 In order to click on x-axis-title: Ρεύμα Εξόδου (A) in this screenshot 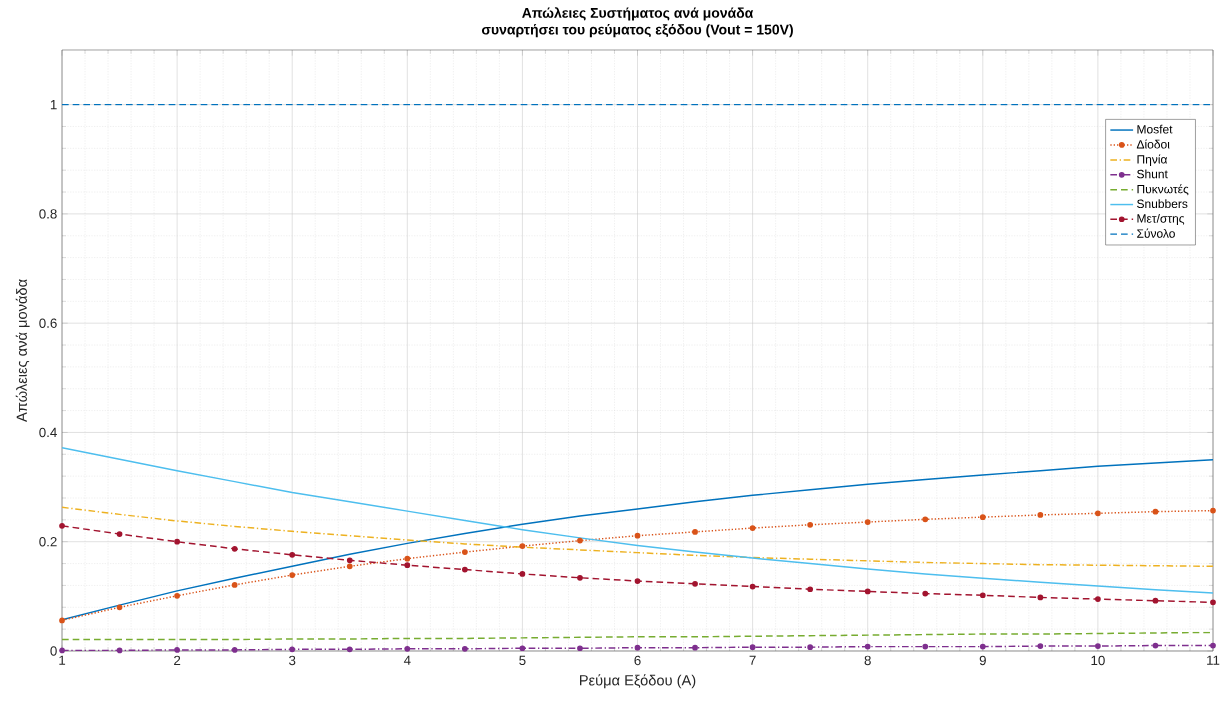, I will do `click(638, 681)`.